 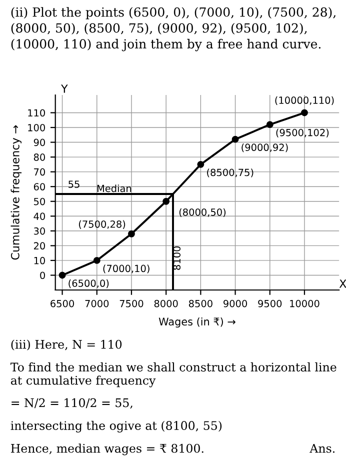 What do you see at coordinates (304, 101) in the screenshot?
I see `annotation: (10000,110)` at bounding box center [304, 101].